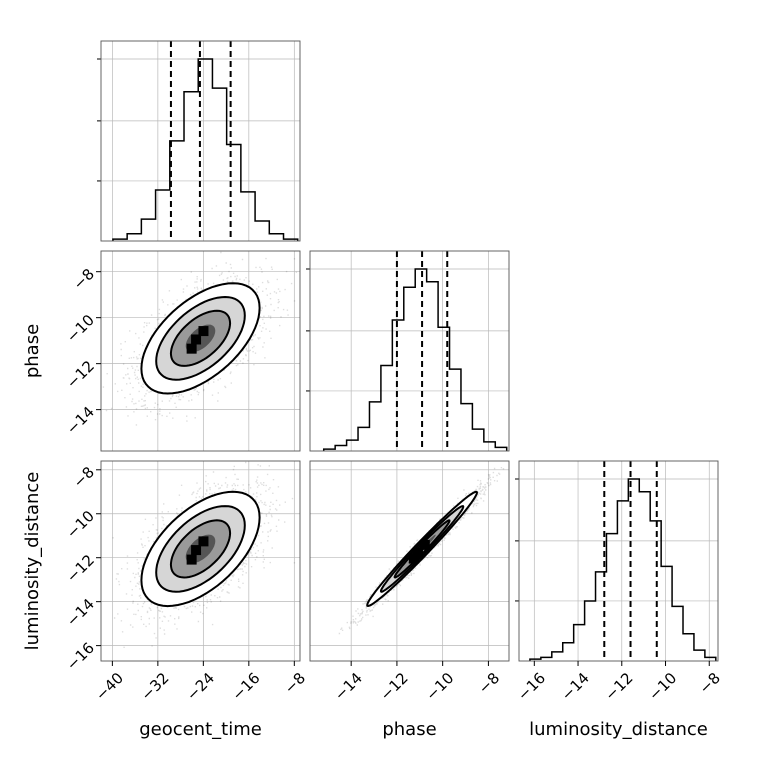 This screenshot has width=760, height=760. Describe the element at coordinates (109, 686) in the screenshot. I see `x-tick-label: −40` at that location.